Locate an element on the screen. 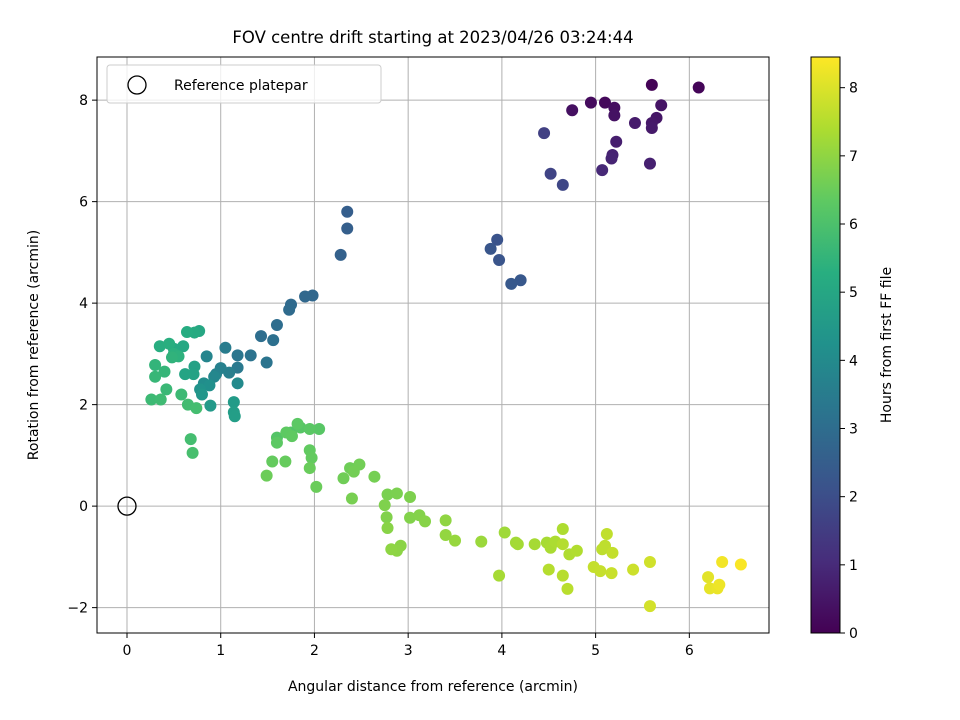  y-axis-ticks: −2 0 2 4 6 8 is located at coordinates (82, 355).